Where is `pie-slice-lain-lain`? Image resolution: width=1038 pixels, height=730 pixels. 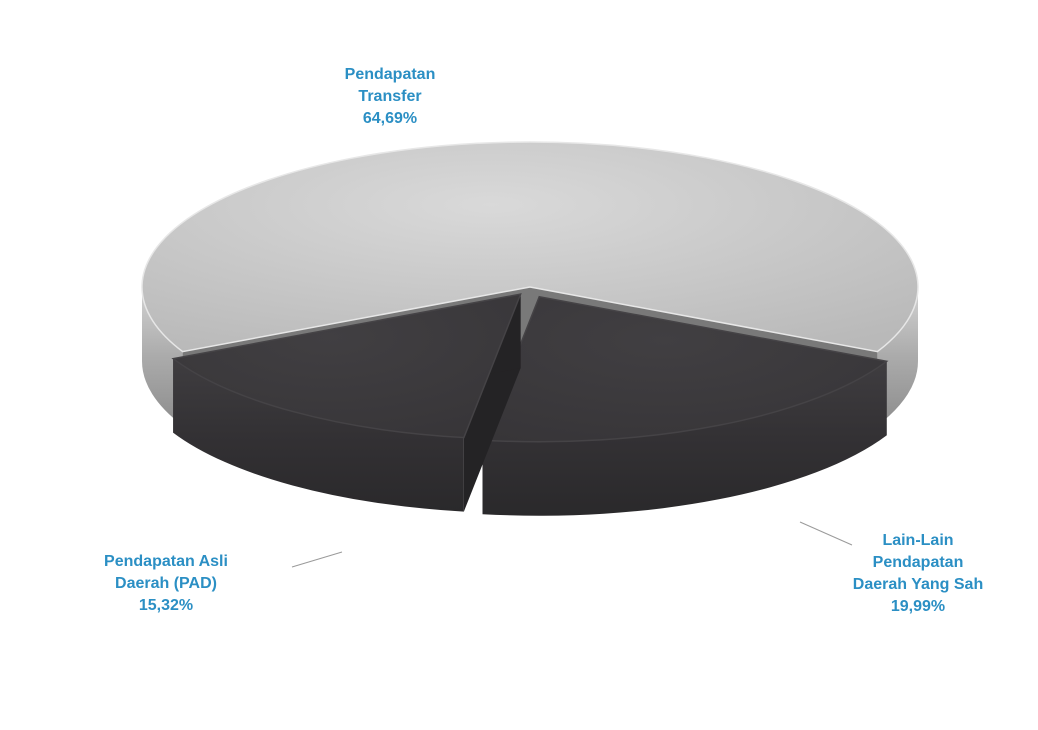
pie-slice-lain-lain is located at coordinates (685, 405).